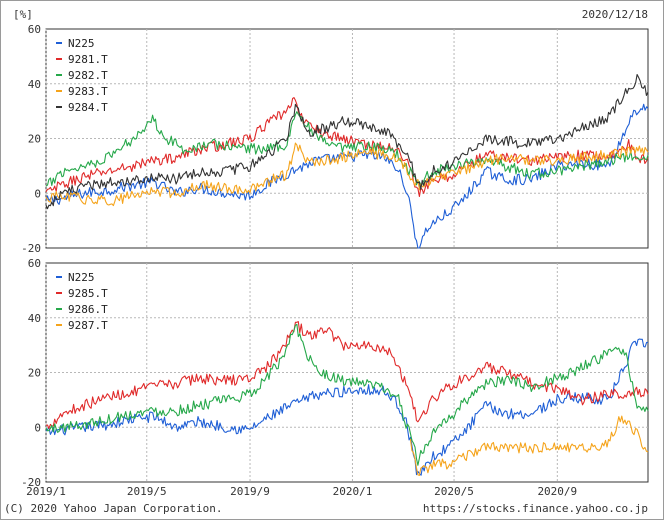  What do you see at coordinates (557, 491) in the screenshot?
I see `x-tick-label: 2020/9` at bounding box center [557, 491].